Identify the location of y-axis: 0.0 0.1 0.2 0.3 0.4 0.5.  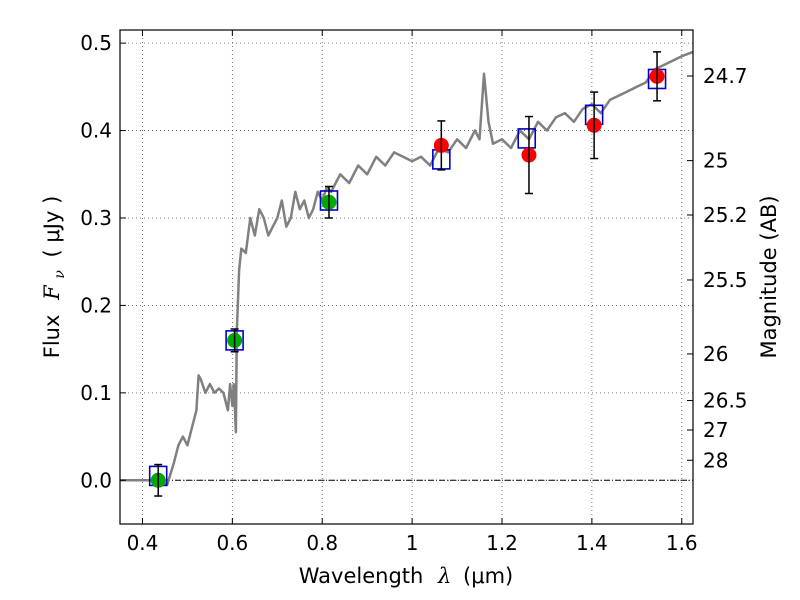
(103, 261).